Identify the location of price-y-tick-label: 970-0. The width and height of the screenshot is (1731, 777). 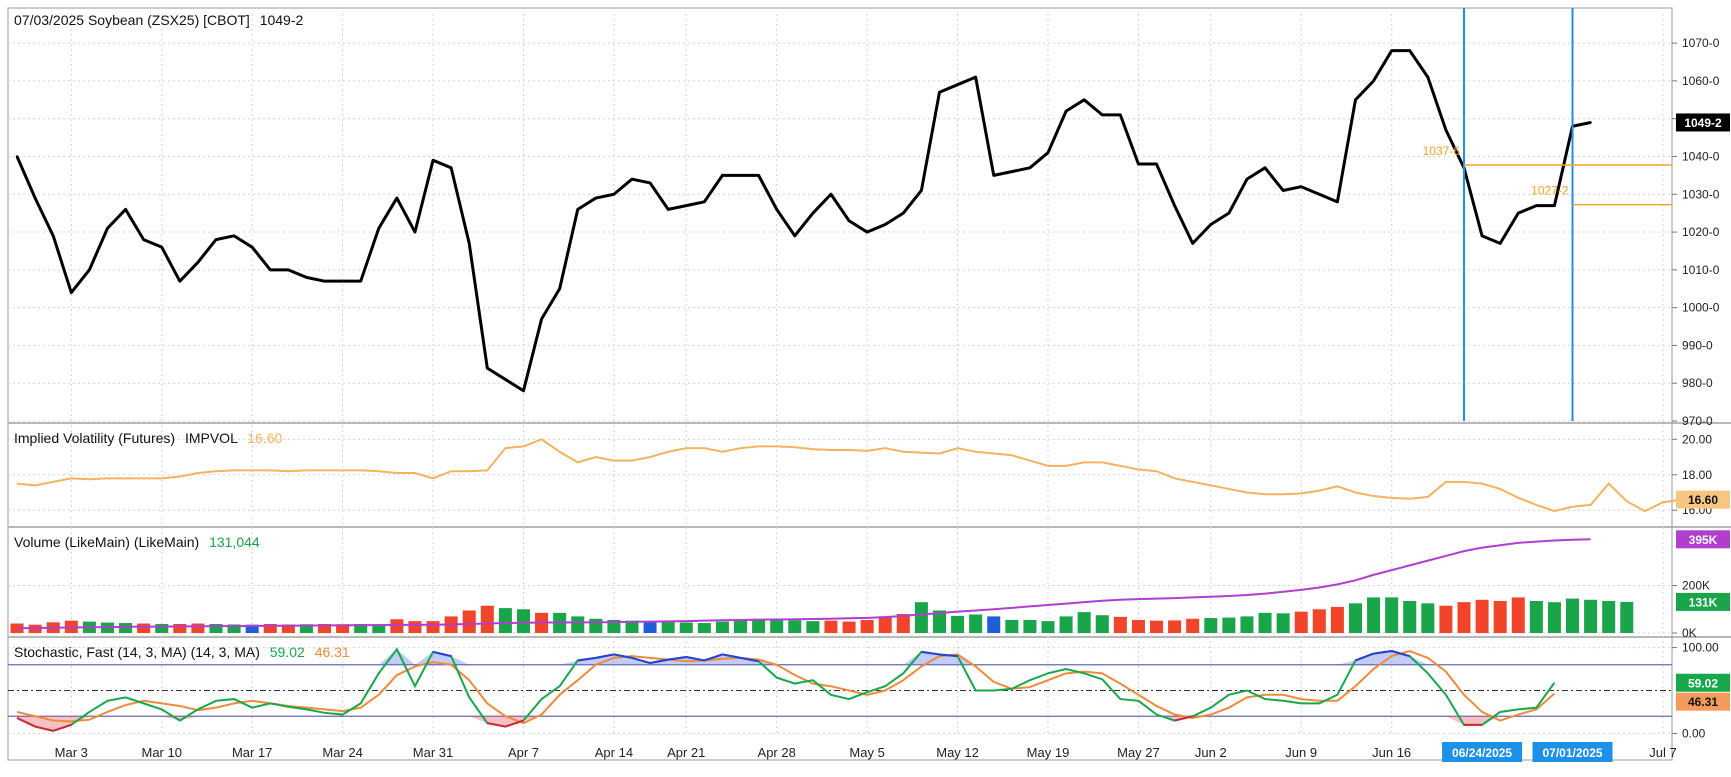
(1697, 421).